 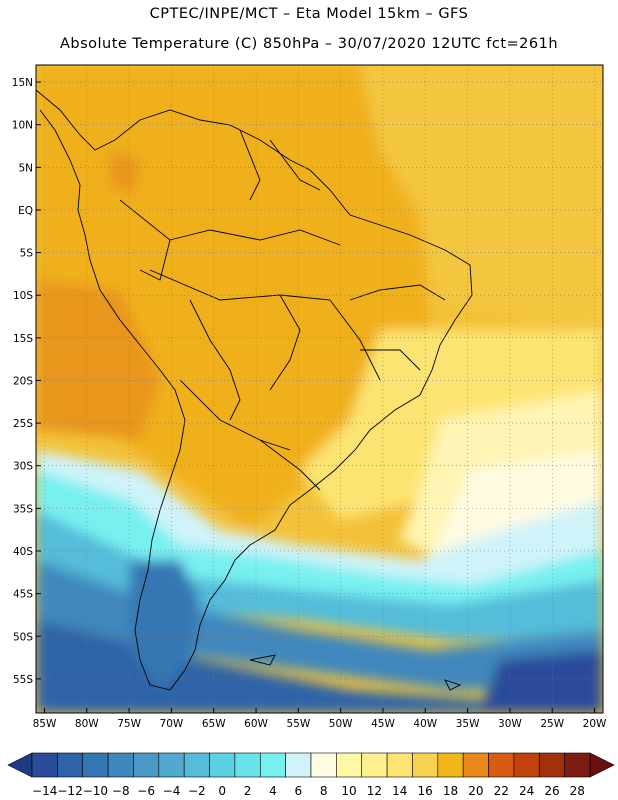 What do you see at coordinates (146, 791) in the screenshot?
I see `colorbar-tick-label: −6` at bounding box center [146, 791].